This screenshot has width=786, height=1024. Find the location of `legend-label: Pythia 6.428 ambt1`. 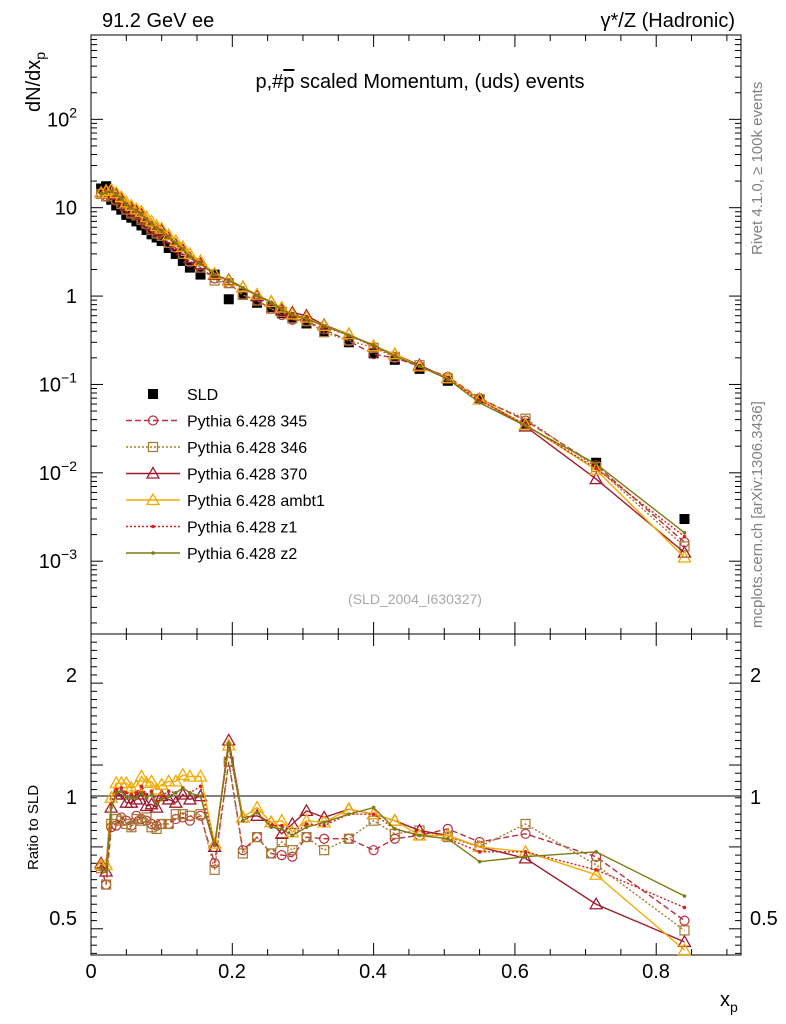

legend-label: Pythia 6.428 ambt1 is located at coordinates (256, 501).